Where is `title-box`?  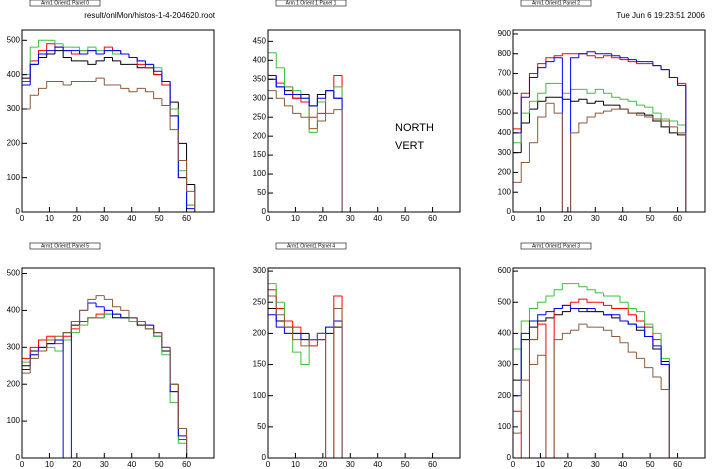 title-box is located at coordinates (556, 3).